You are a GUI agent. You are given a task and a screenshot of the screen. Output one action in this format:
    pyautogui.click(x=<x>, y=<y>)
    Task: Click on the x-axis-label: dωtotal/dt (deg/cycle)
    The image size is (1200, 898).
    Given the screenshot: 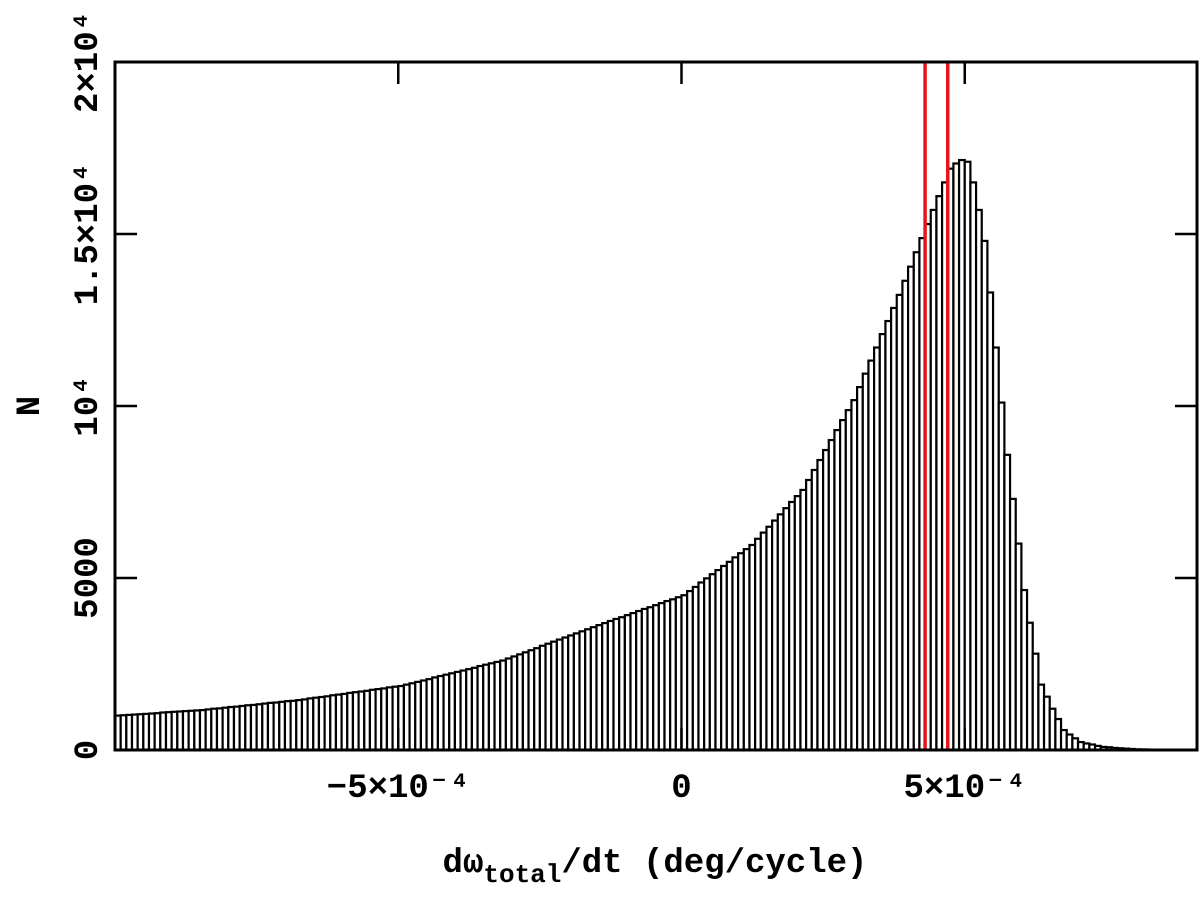 What is the action you would take?
    pyautogui.click(x=655, y=867)
    